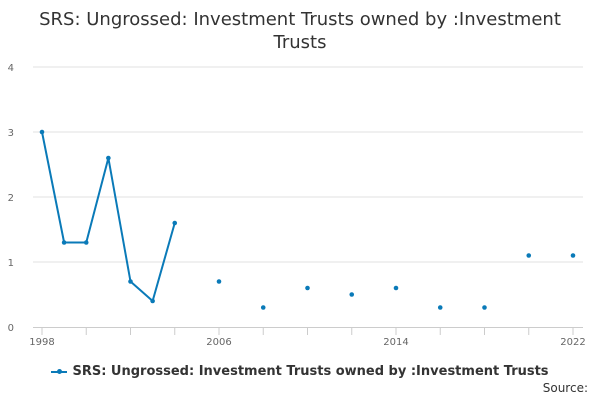  Describe the element at coordinates (572, 342) in the screenshot. I see `x-tick-label: 2022` at that location.